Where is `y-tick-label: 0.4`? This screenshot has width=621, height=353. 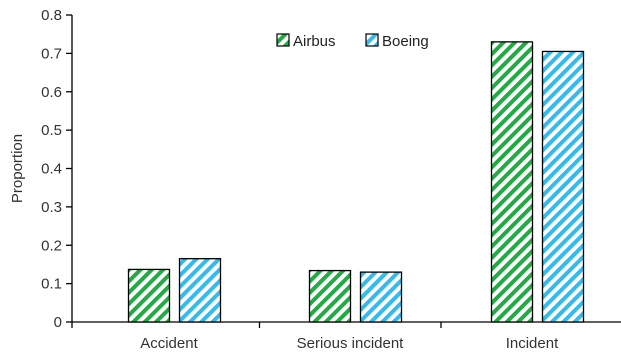 y-tick-label: 0.4 is located at coordinates (51, 169).